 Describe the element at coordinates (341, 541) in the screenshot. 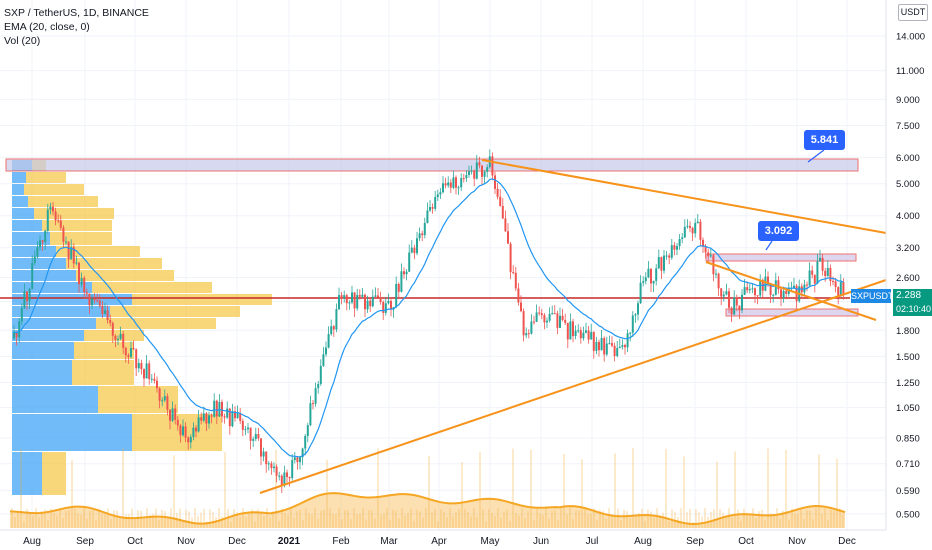

I see `time-tick-label: Feb` at that location.